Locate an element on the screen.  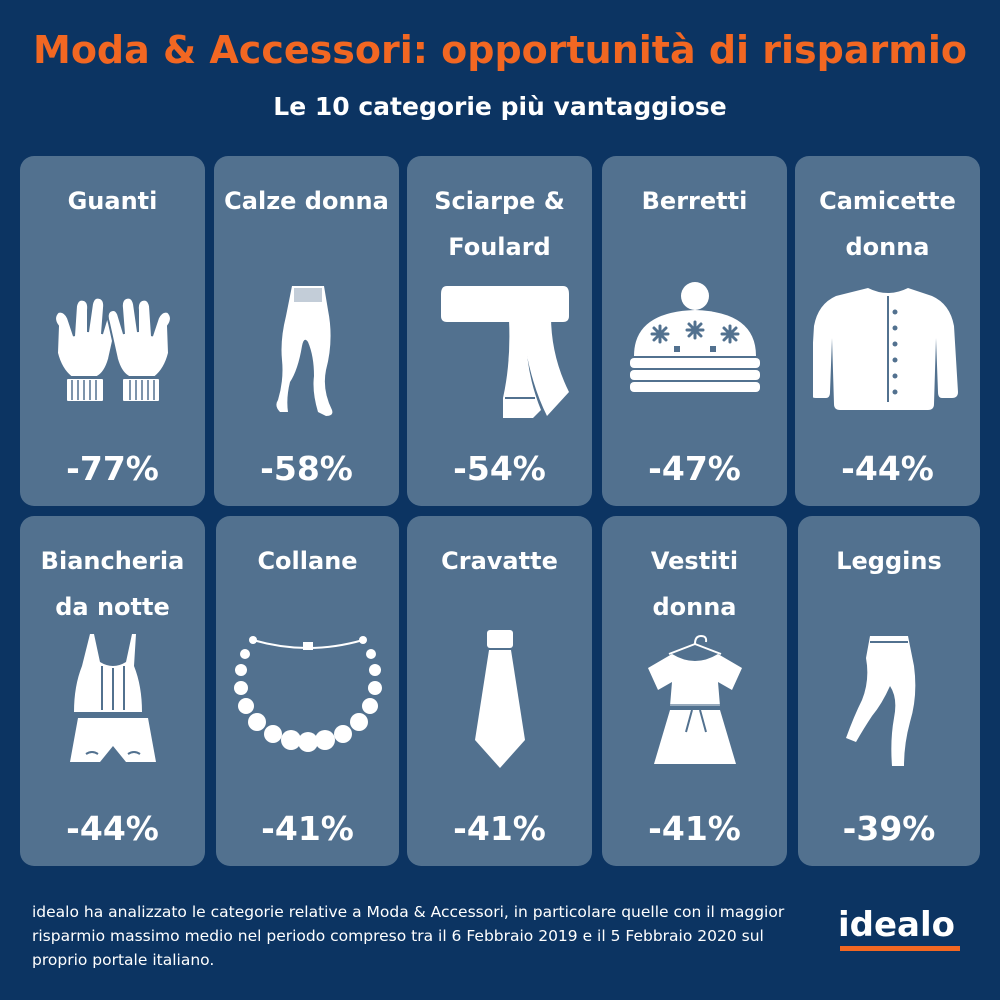
leggings-icon is located at coordinates (889, 701).